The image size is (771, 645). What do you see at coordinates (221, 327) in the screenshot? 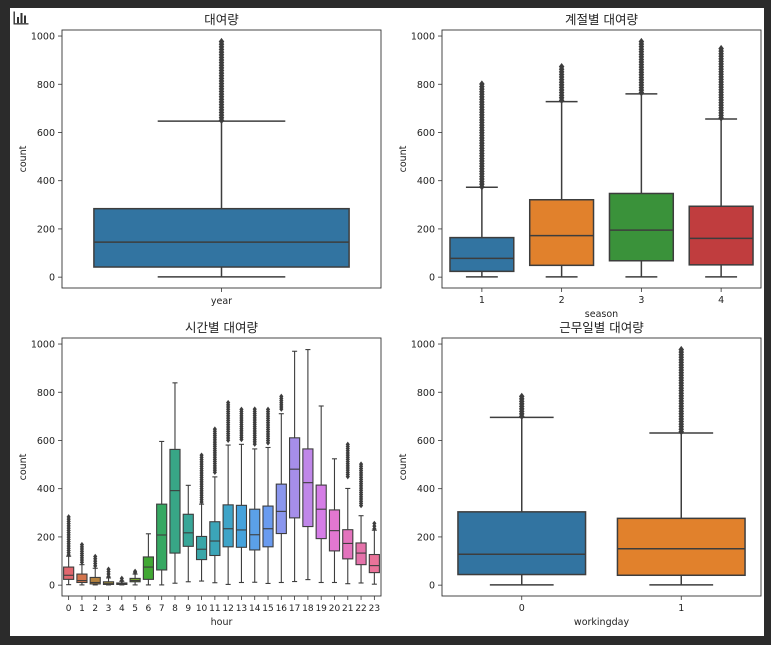
I see `chart-title: 시간별 대여량` at bounding box center [221, 327].